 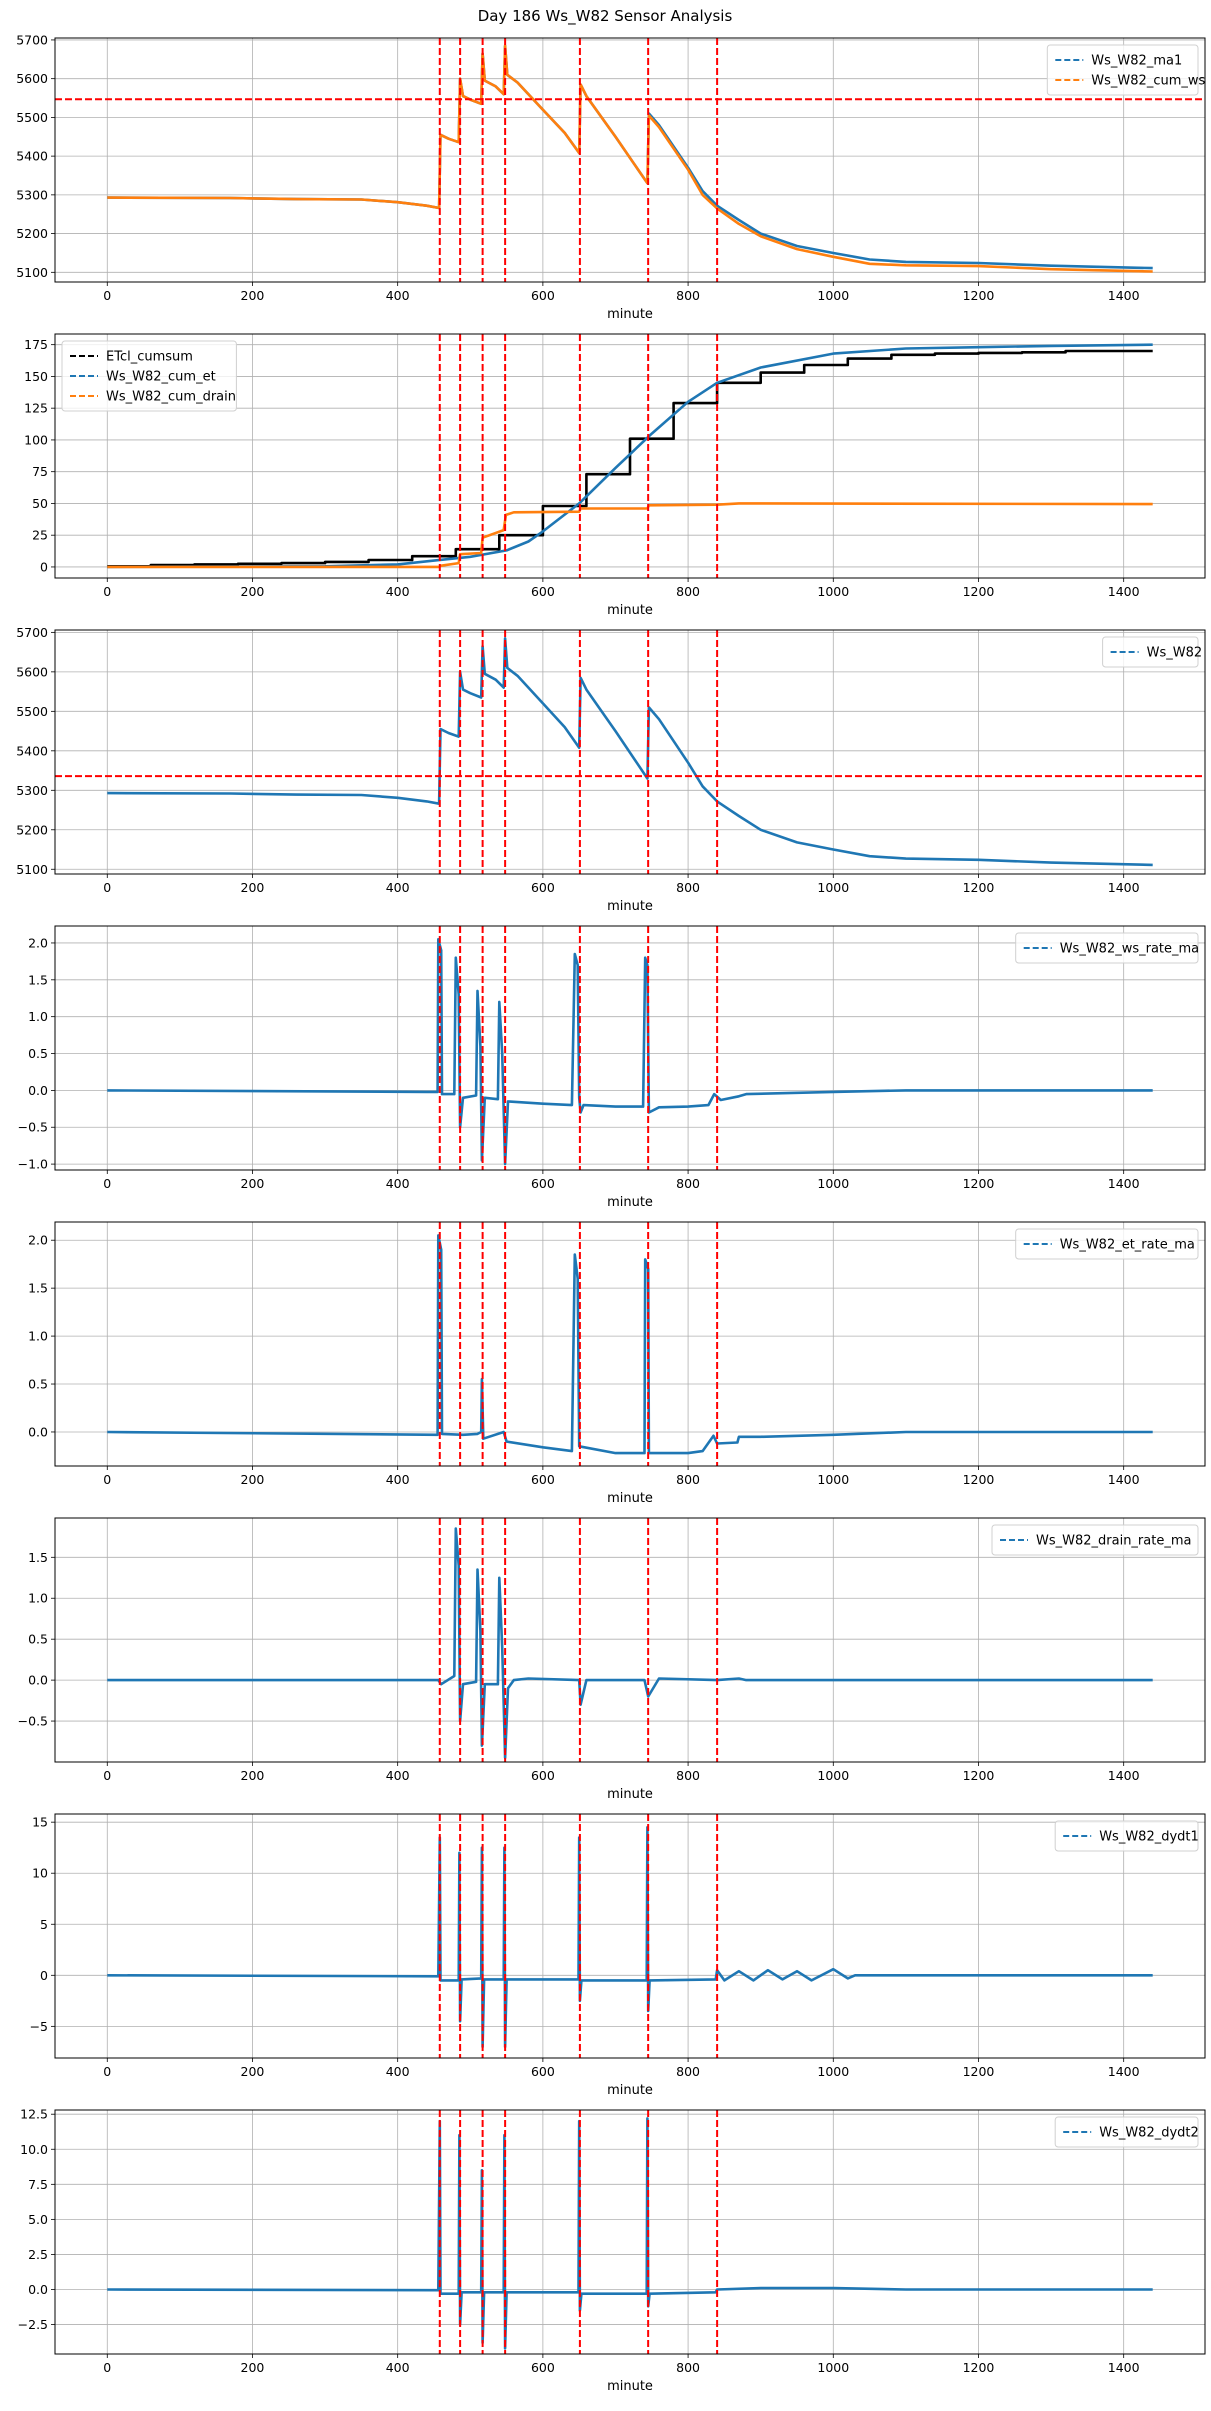 What do you see at coordinates (38, 1680) in the screenshot?
I see `y-tick-label: 0.0` at bounding box center [38, 1680].